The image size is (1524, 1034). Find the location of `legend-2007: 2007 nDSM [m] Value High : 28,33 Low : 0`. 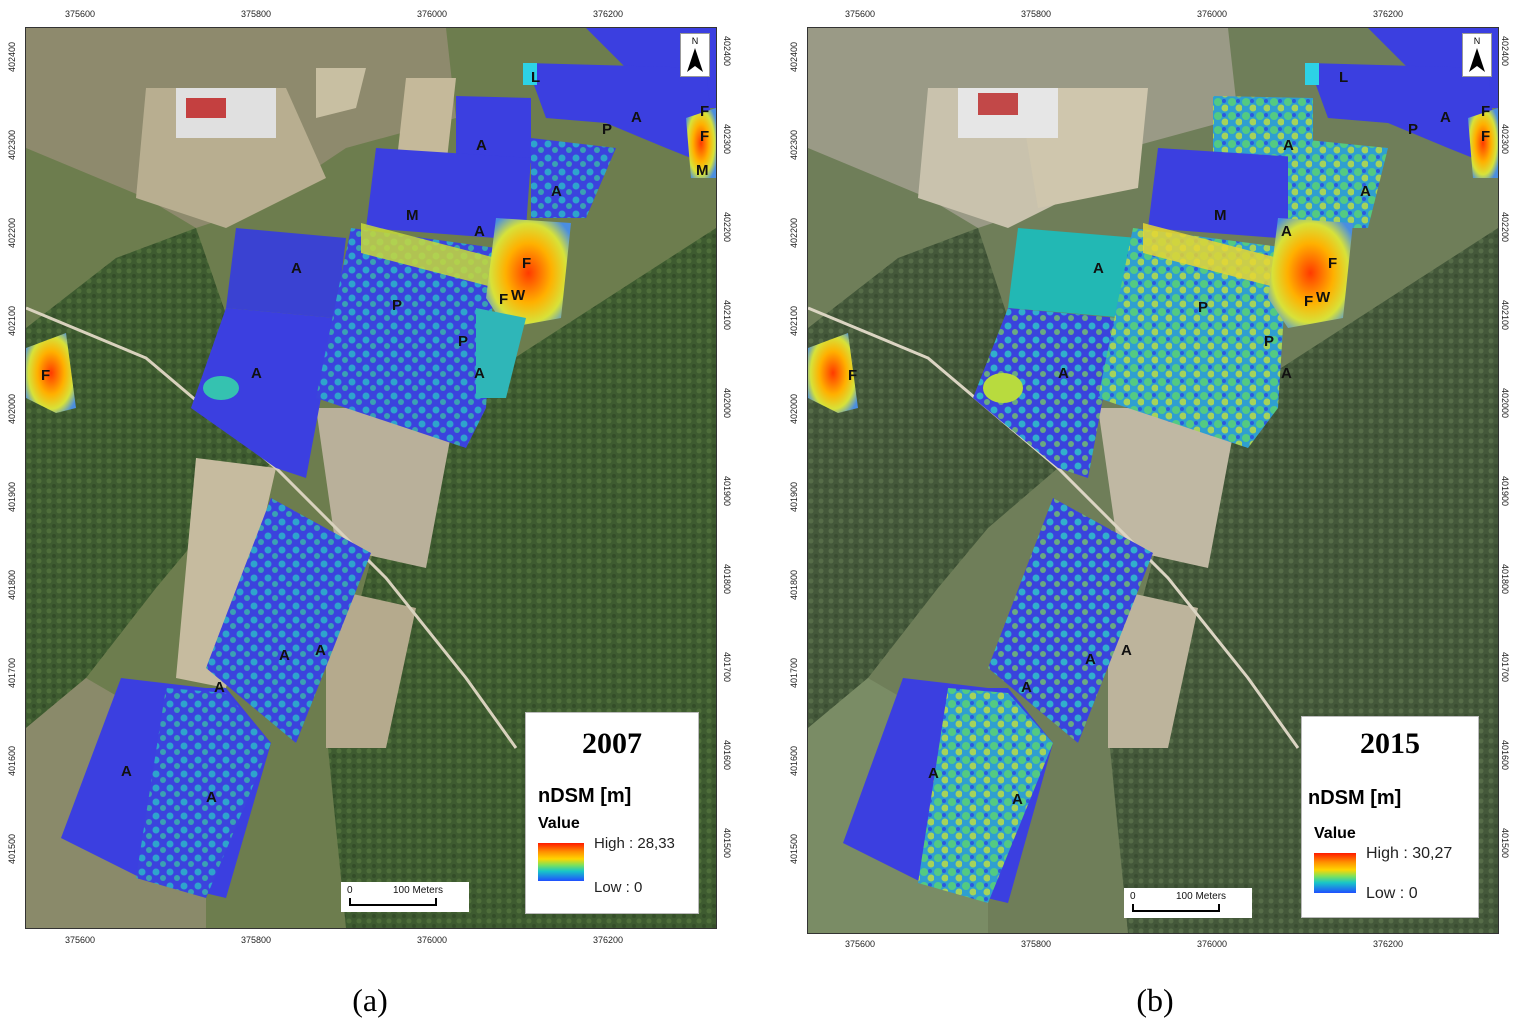

legend-2007: 2007 nDSM [m] Value High : 28,33 Low : 0 is located at coordinates (612, 813).